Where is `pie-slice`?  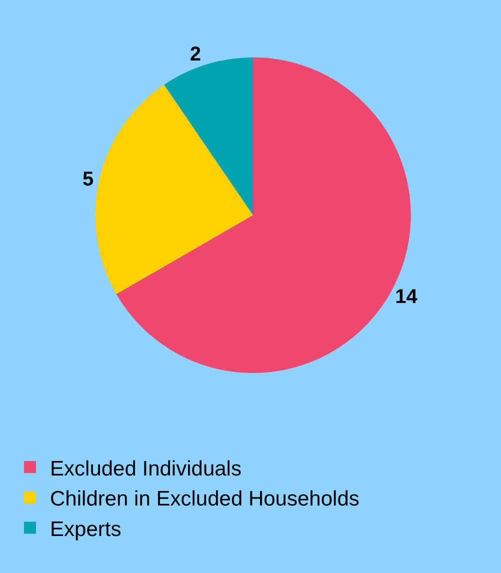 pie-slice is located at coordinates (174, 189).